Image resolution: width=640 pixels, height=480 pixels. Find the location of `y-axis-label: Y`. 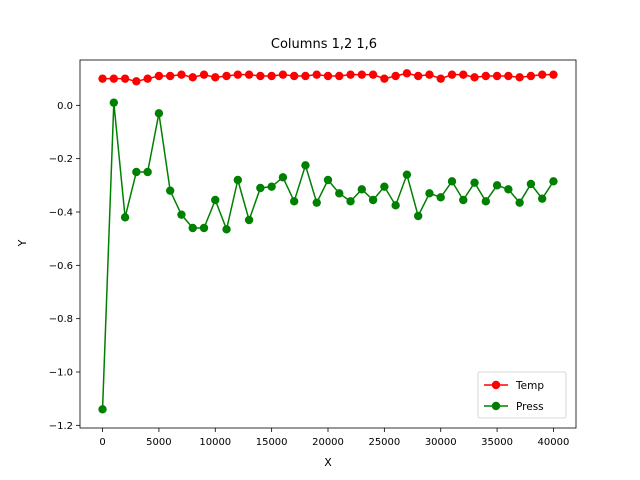

y-axis-label: Y is located at coordinates (22, 243).